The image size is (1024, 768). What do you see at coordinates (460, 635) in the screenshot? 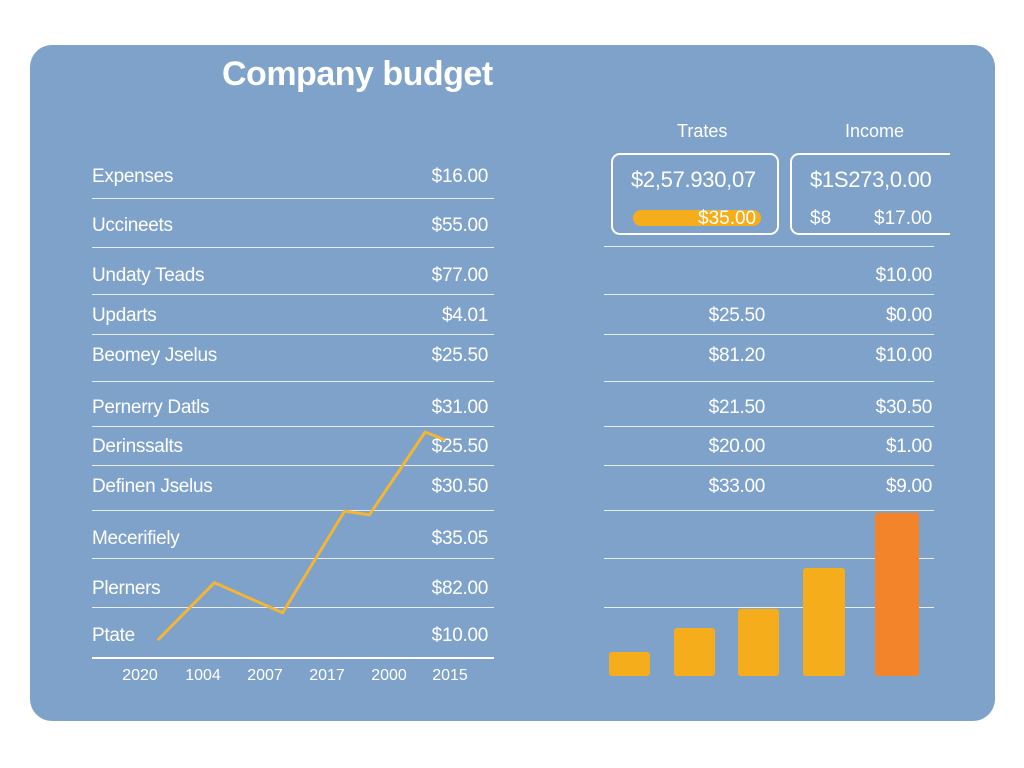
I see `row-value: $10.00` at bounding box center [460, 635].